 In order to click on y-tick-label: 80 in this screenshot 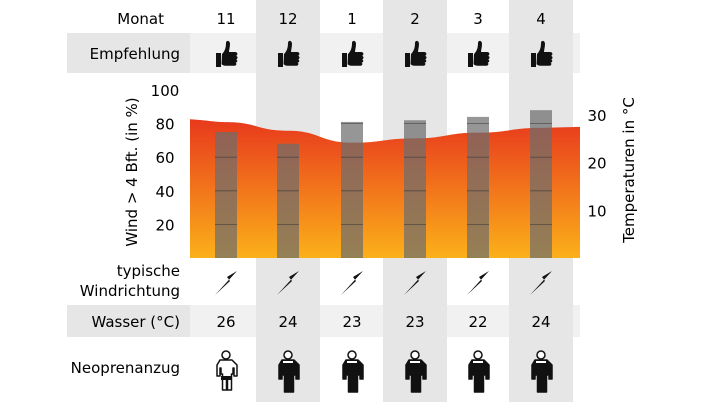, I will do `click(164, 125)`.